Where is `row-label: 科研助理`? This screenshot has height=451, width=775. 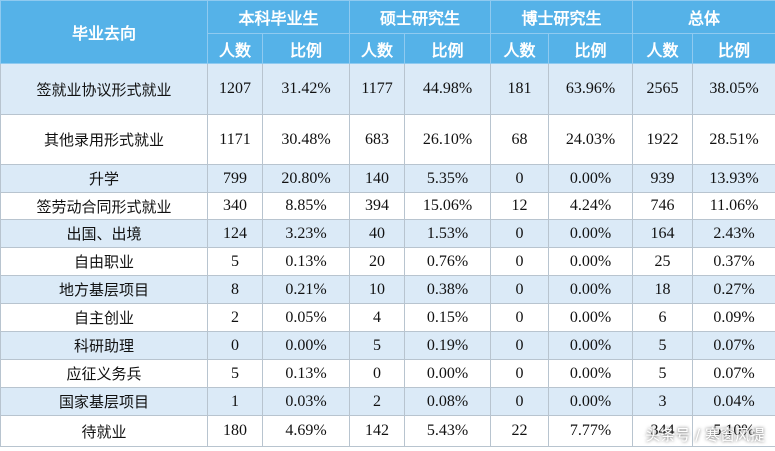 row-label: 科研助理 is located at coordinates (104, 345).